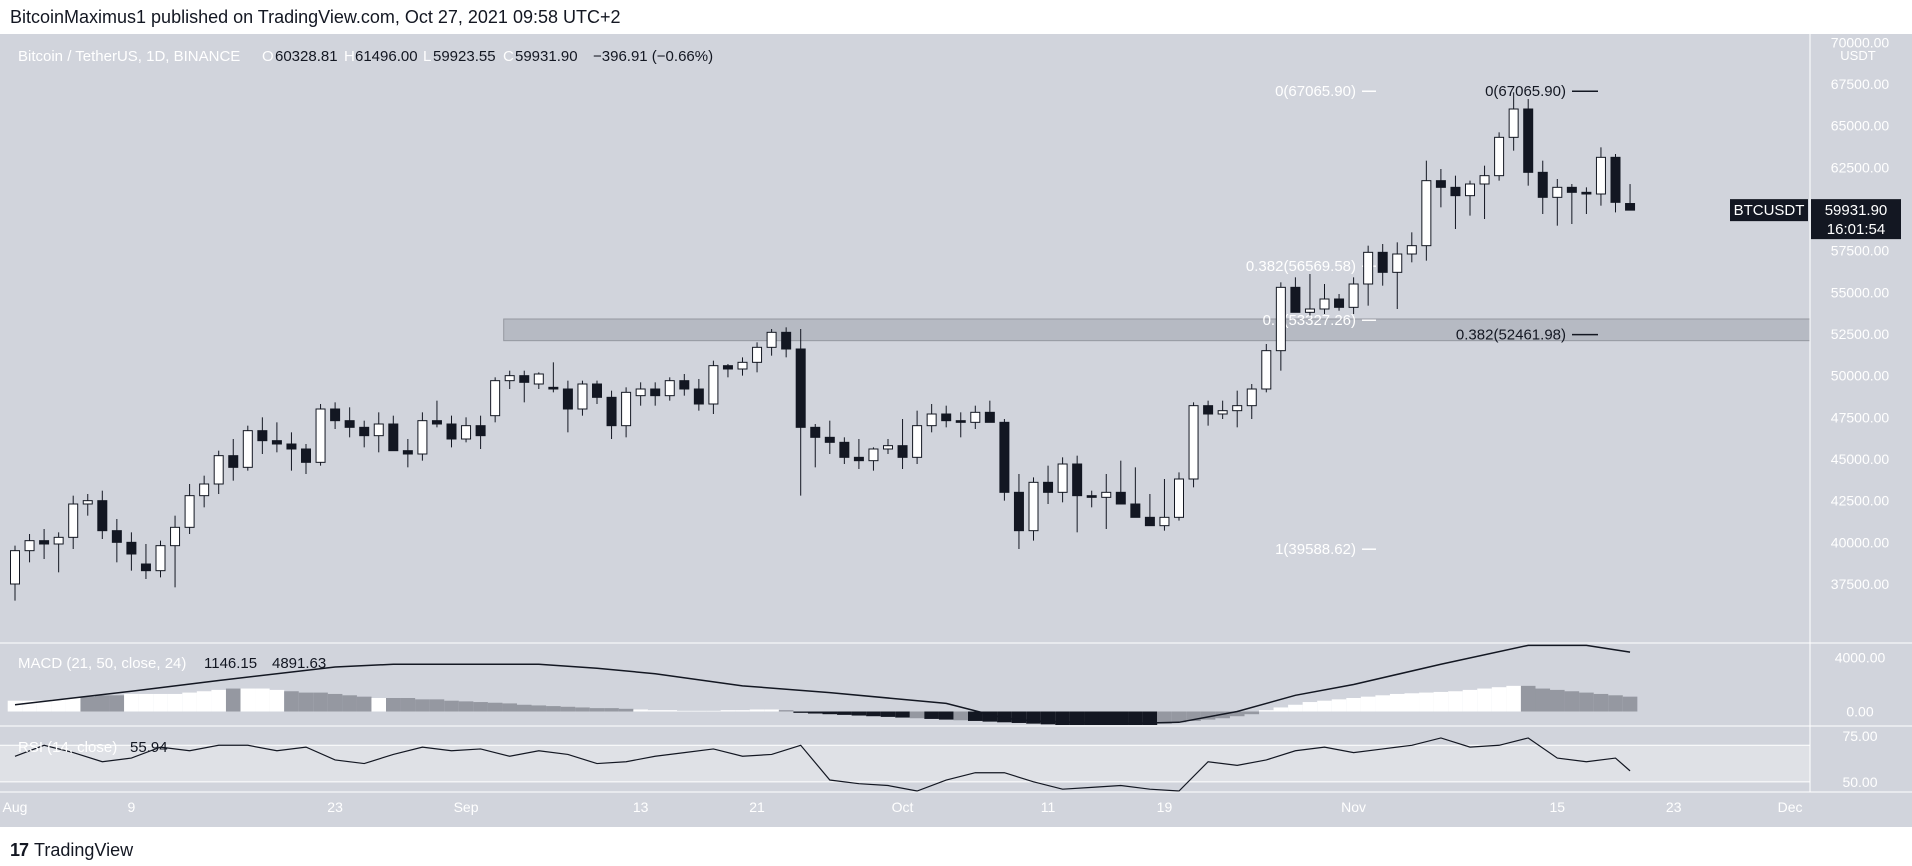 The height and width of the screenshot is (866, 1912). What do you see at coordinates (71, 850) in the screenshot?
I see `footer-brand: 17 TradingView` at bounding box center [71, 850].